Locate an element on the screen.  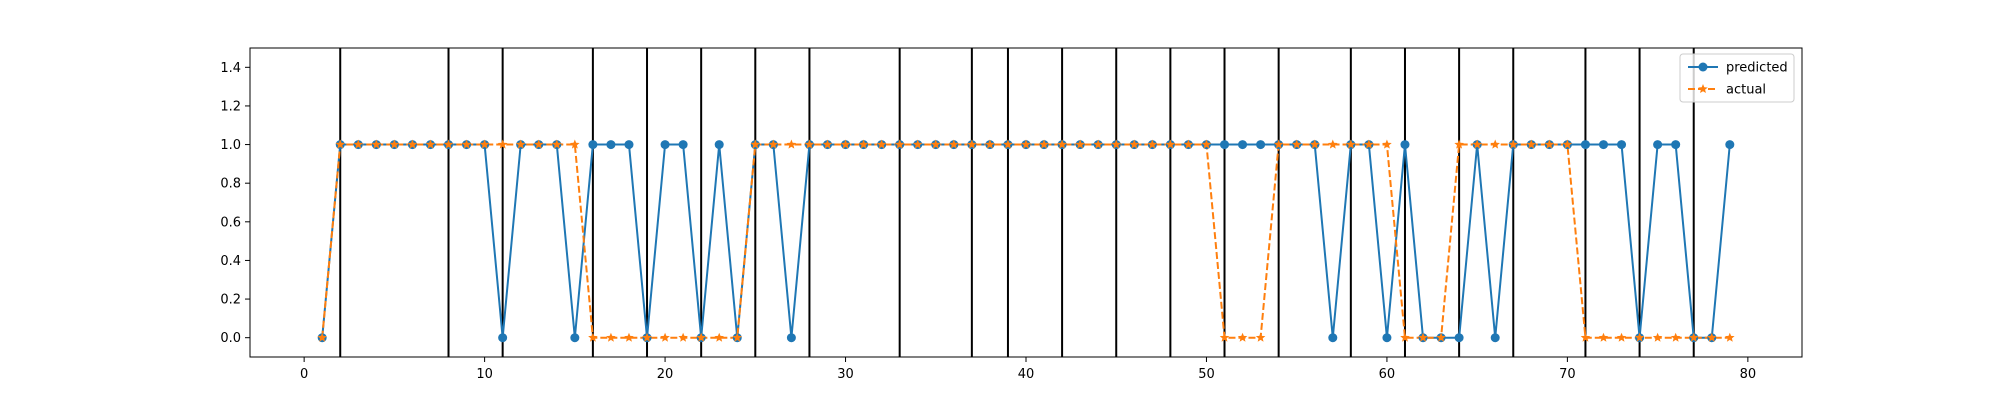
y-tick-label: 0.4 is located at coordinates (230, 261).